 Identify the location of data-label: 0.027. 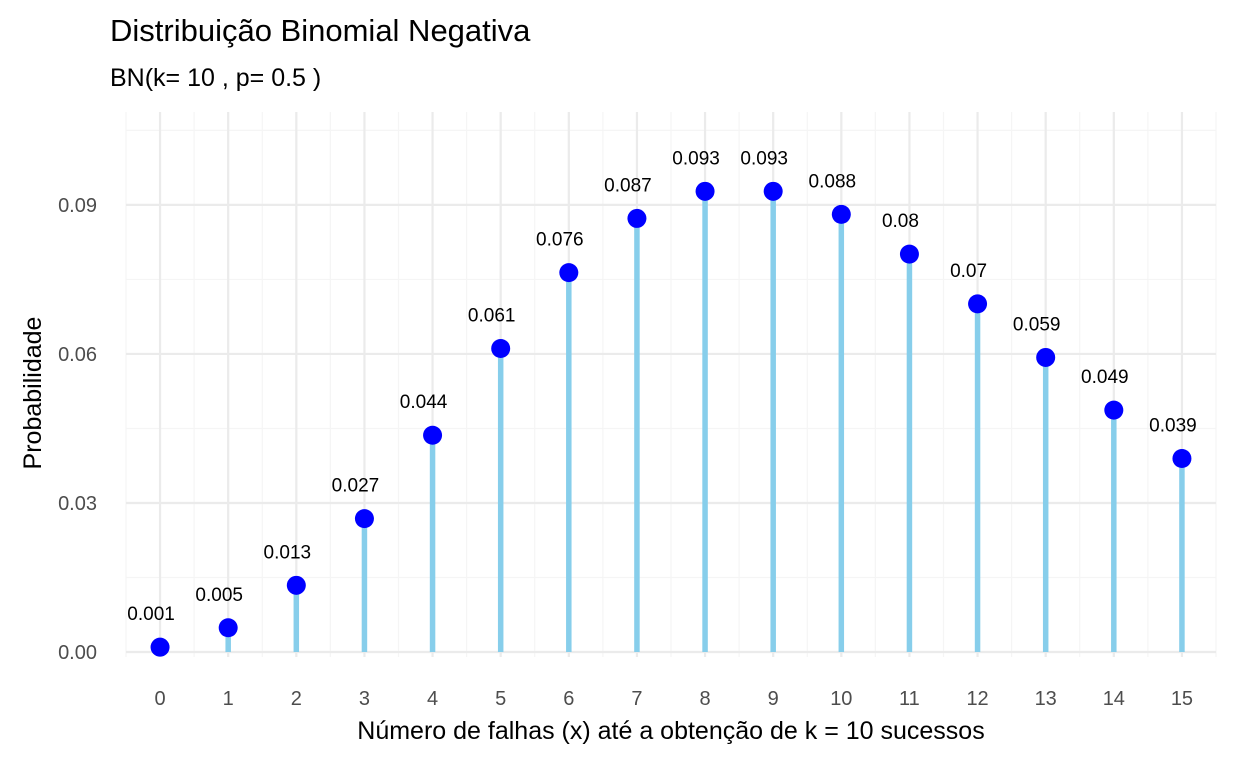
(356, 486).